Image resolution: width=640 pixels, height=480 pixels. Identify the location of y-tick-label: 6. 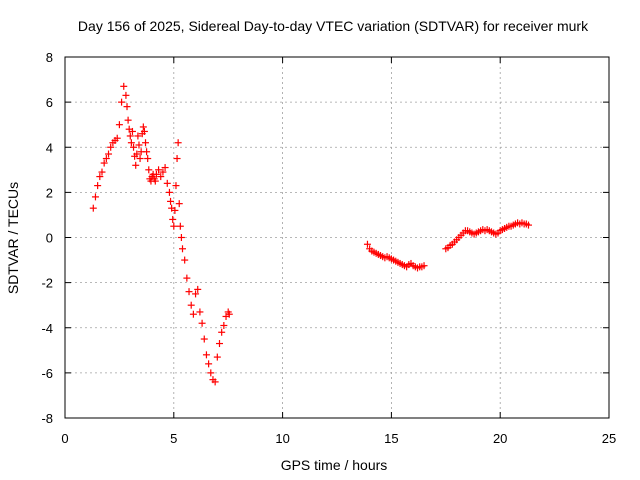
(49, 102).